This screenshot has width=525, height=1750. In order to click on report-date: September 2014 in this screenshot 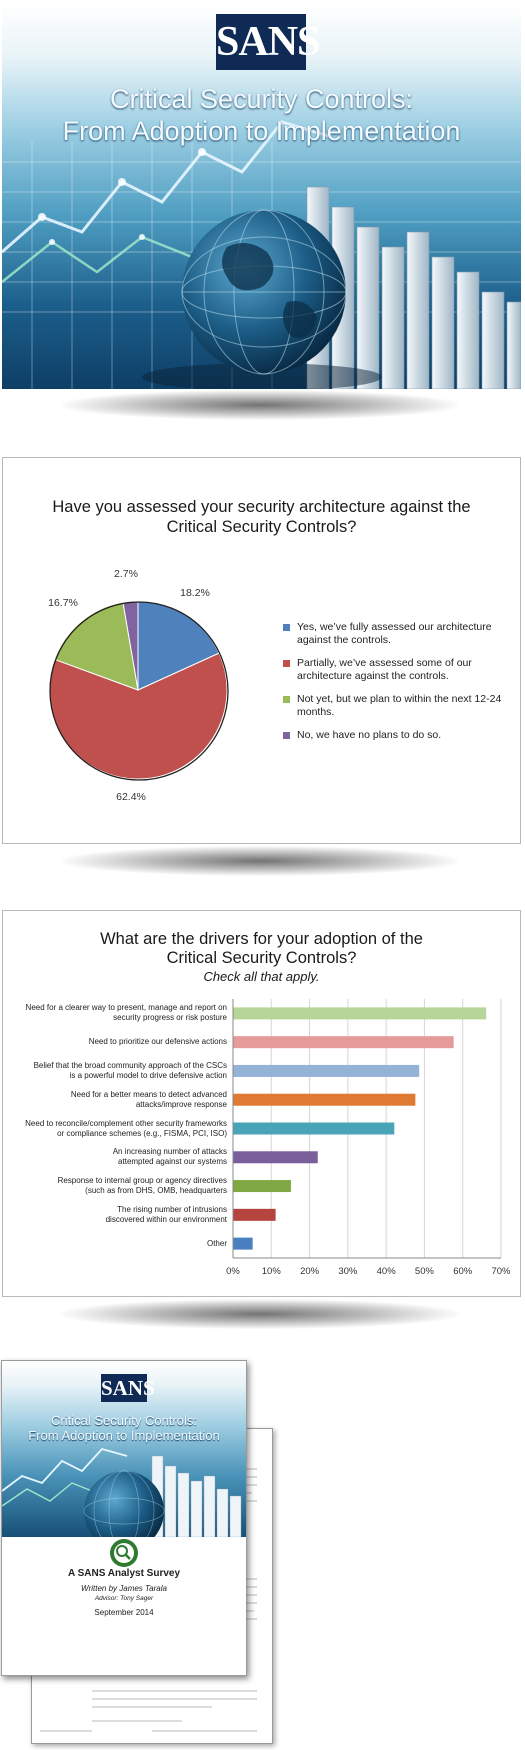, I will do `click(124, 1612)`.